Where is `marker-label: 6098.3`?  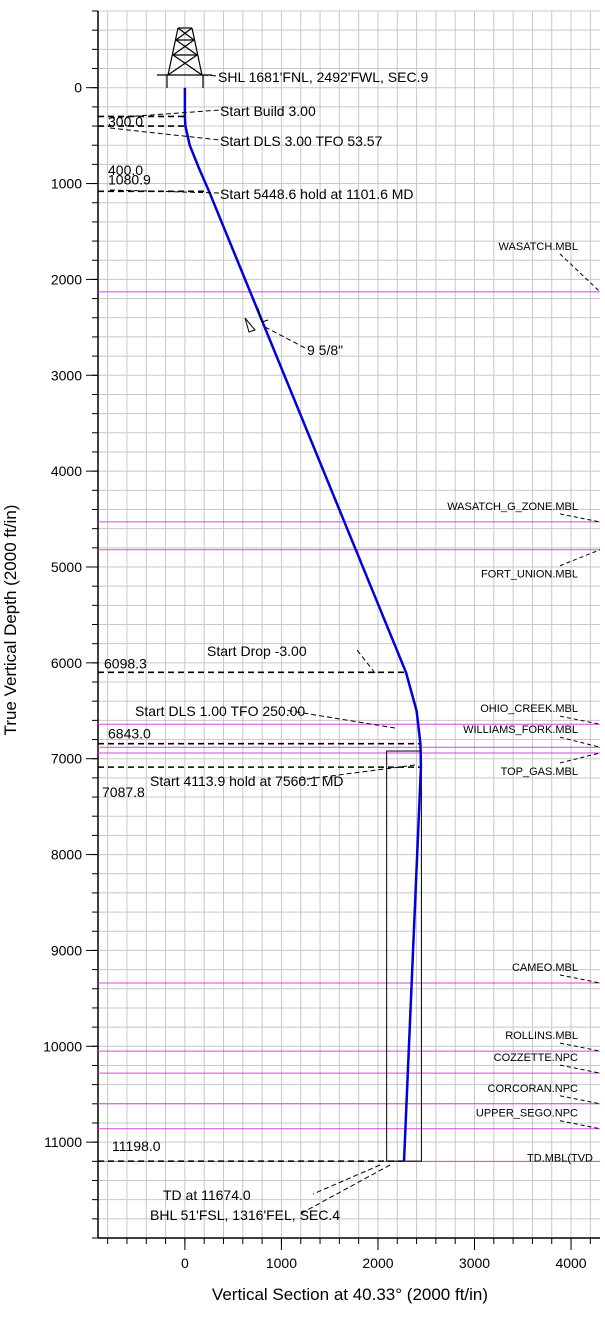
marker-label: 6098.3 is located at coordinates (125, 663).